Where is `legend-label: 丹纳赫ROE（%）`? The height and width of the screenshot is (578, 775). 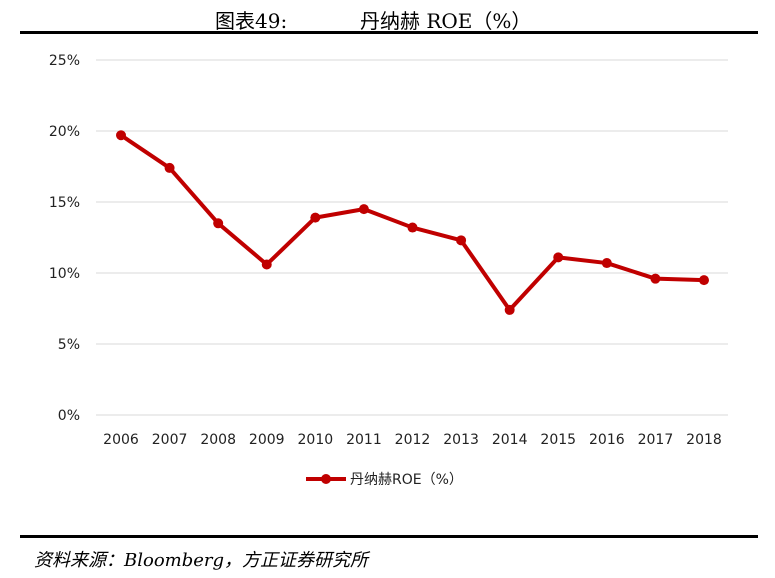 legend-label: 丹纳赫ROE（%） is located at coordinates (406, 480).